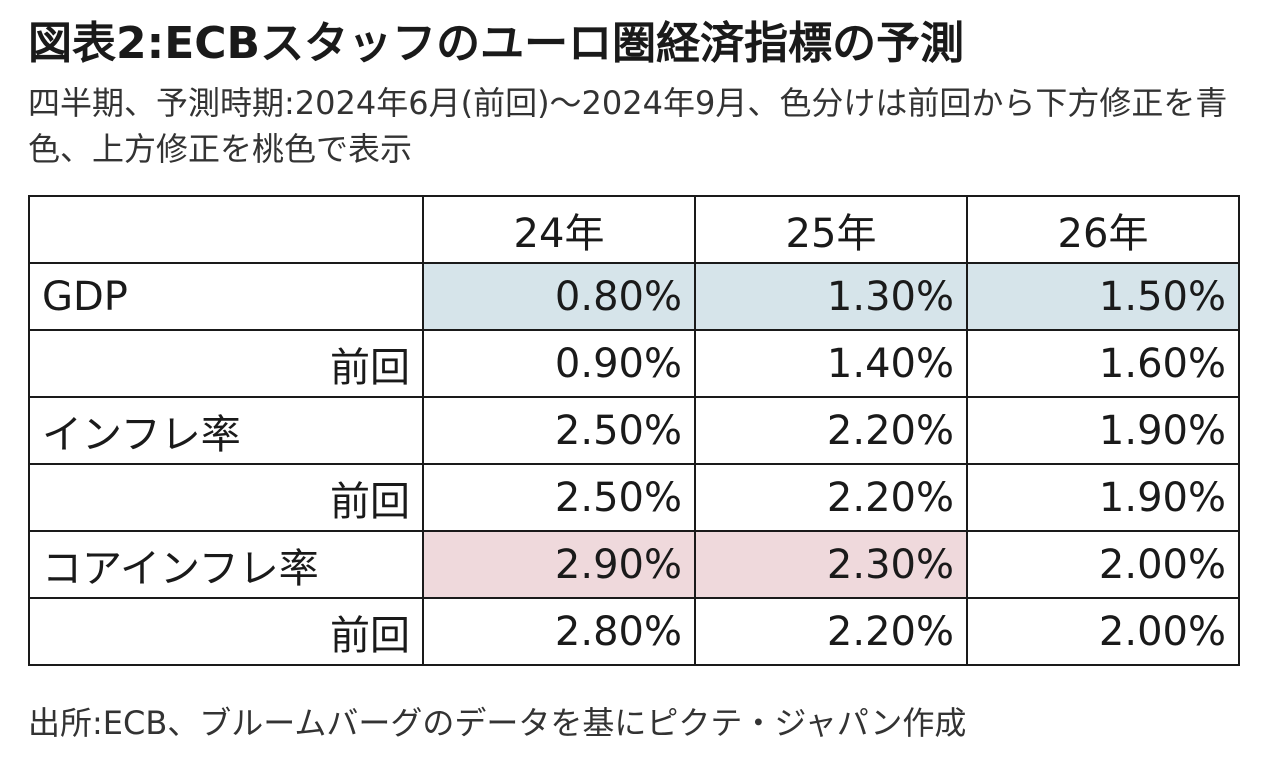  I want to click on table-row: 前回 2.50% 2.20% 1.90%, so click(634, 497).